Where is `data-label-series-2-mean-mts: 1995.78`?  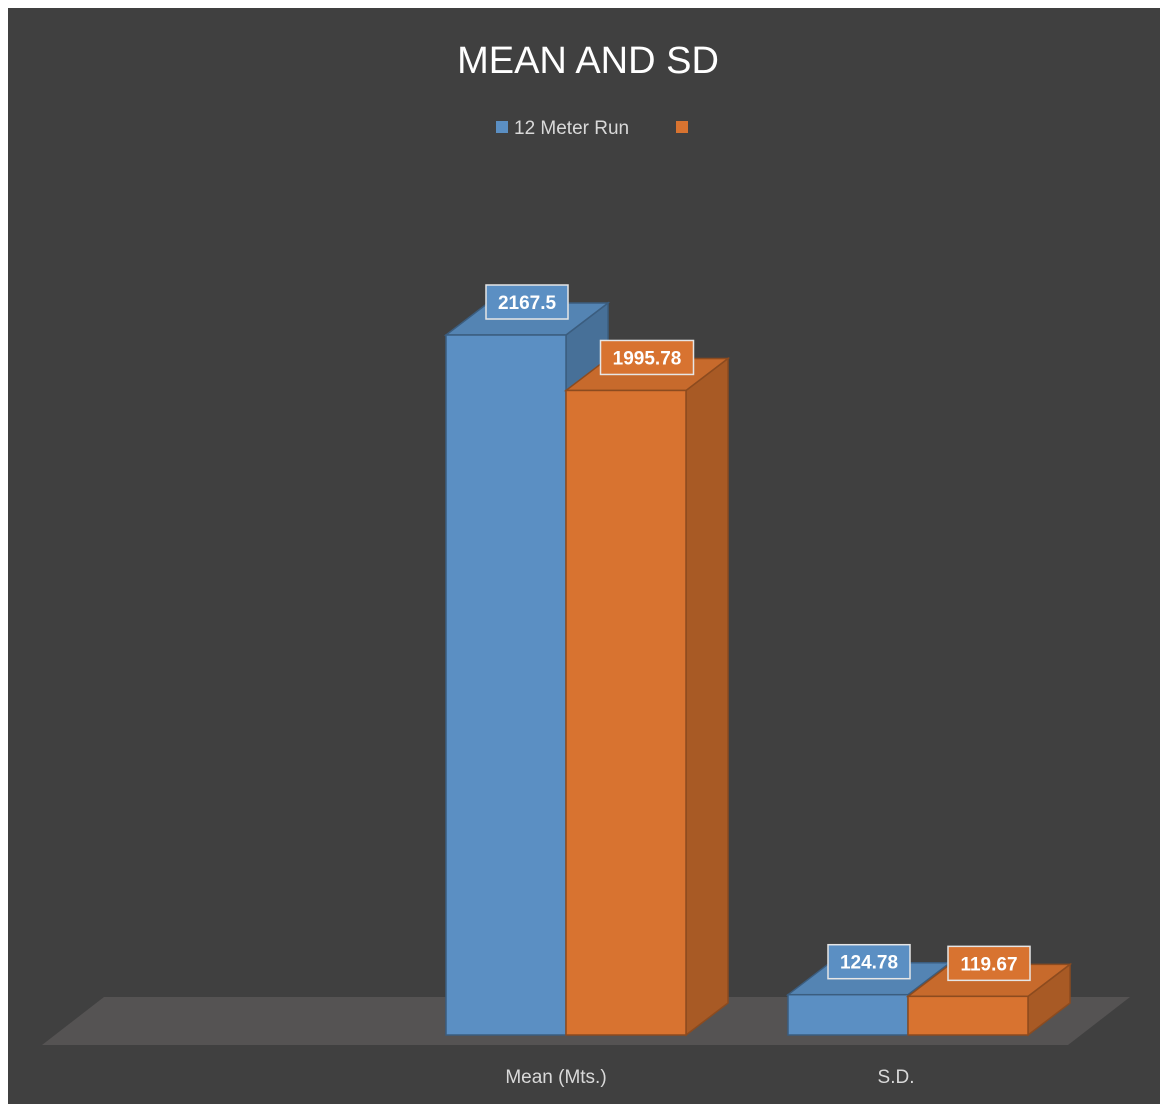
data-label-series-2-mean-mts: 1995.78 is located at coordinates (647, 357).